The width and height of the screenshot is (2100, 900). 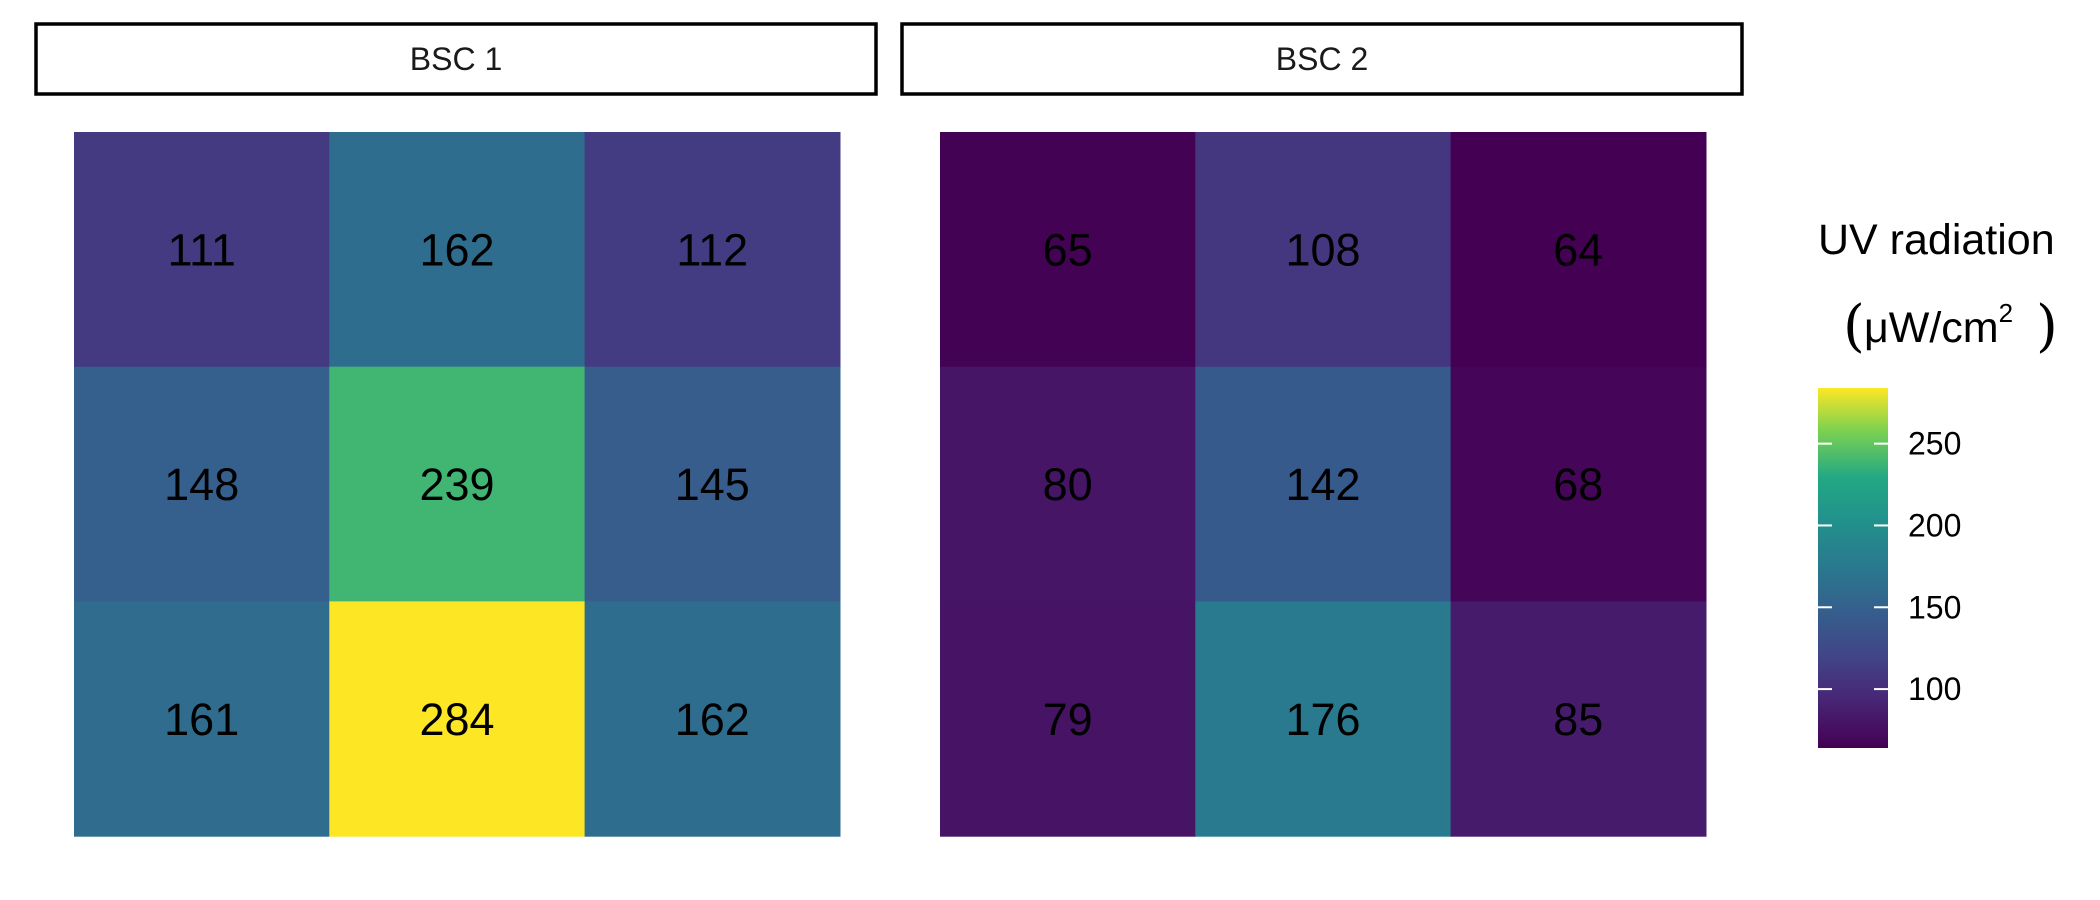 What do you see at coordinates (1889, 566) in the screenshot?
I see `legend-ticks: 100 150 200 250` at bounding box center [1889, 566].